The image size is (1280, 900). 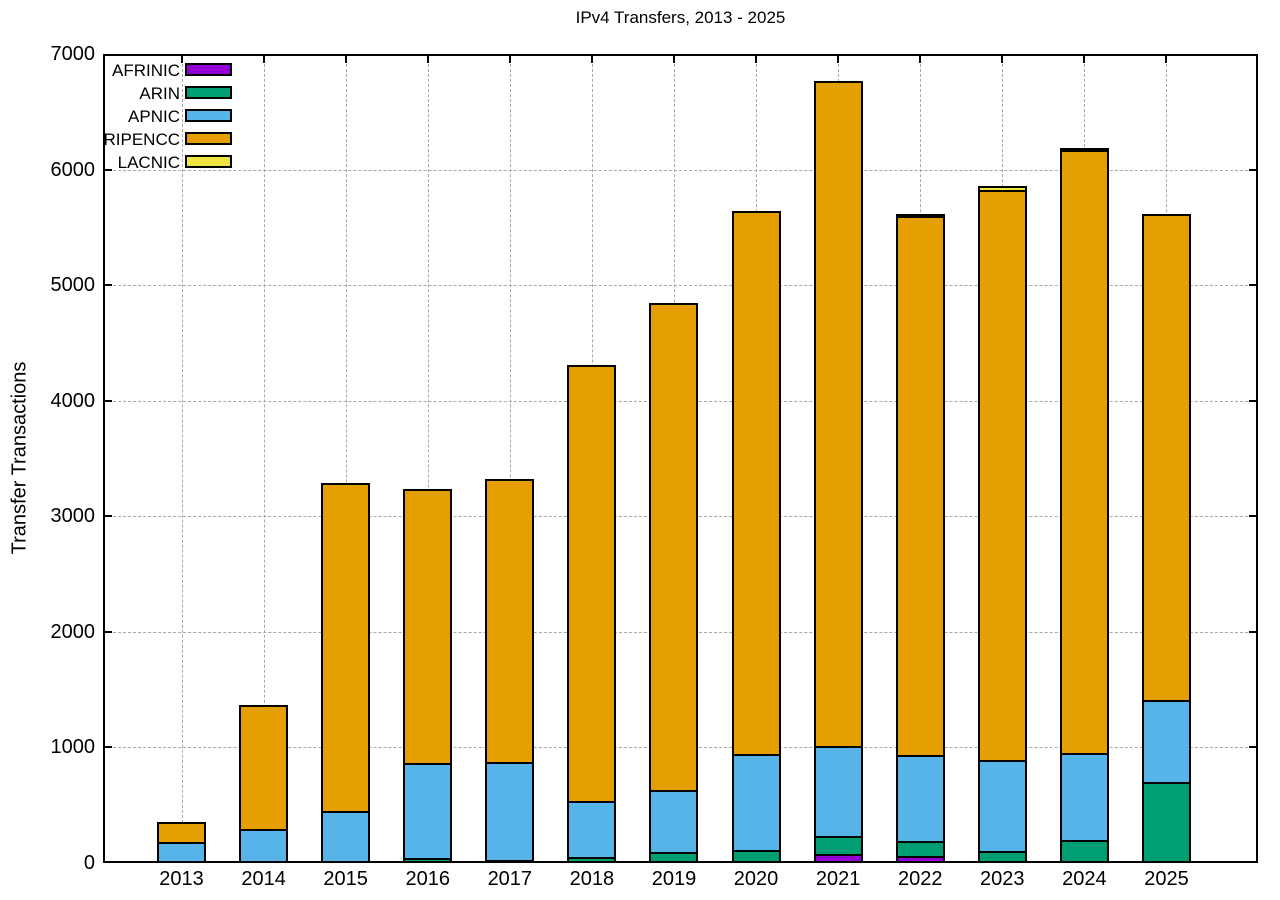 What do you see at coordinates (756, 483) in the screenshot?
I see `bar-segment-RIPENCC-2020` at bounding box center [756, 483].